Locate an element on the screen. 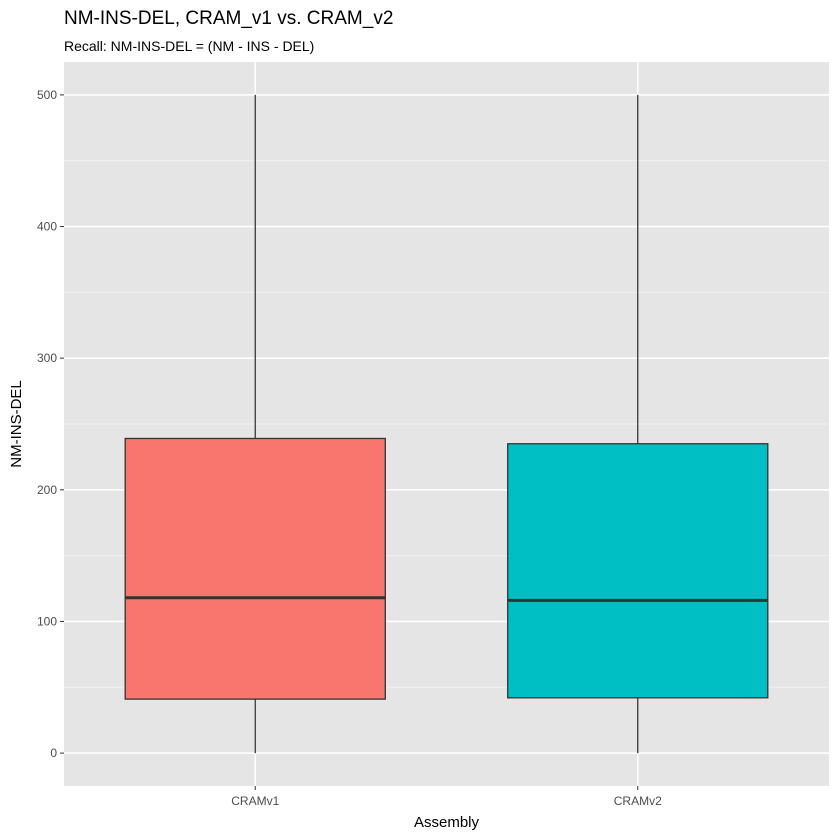 Image resolution: width=840 pixels, height=840 pixels. chart-subtitle: Recall: NM-INS-DEL = (NM - INS - DEL) is located at coordinates (189, 46).